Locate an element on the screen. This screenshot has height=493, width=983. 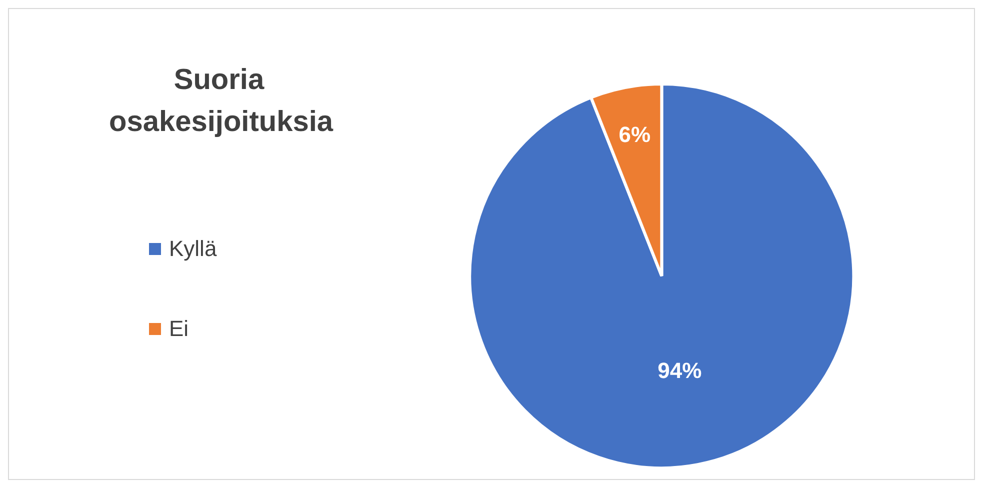
data-label: 94% is located at coordinates (680, 370).